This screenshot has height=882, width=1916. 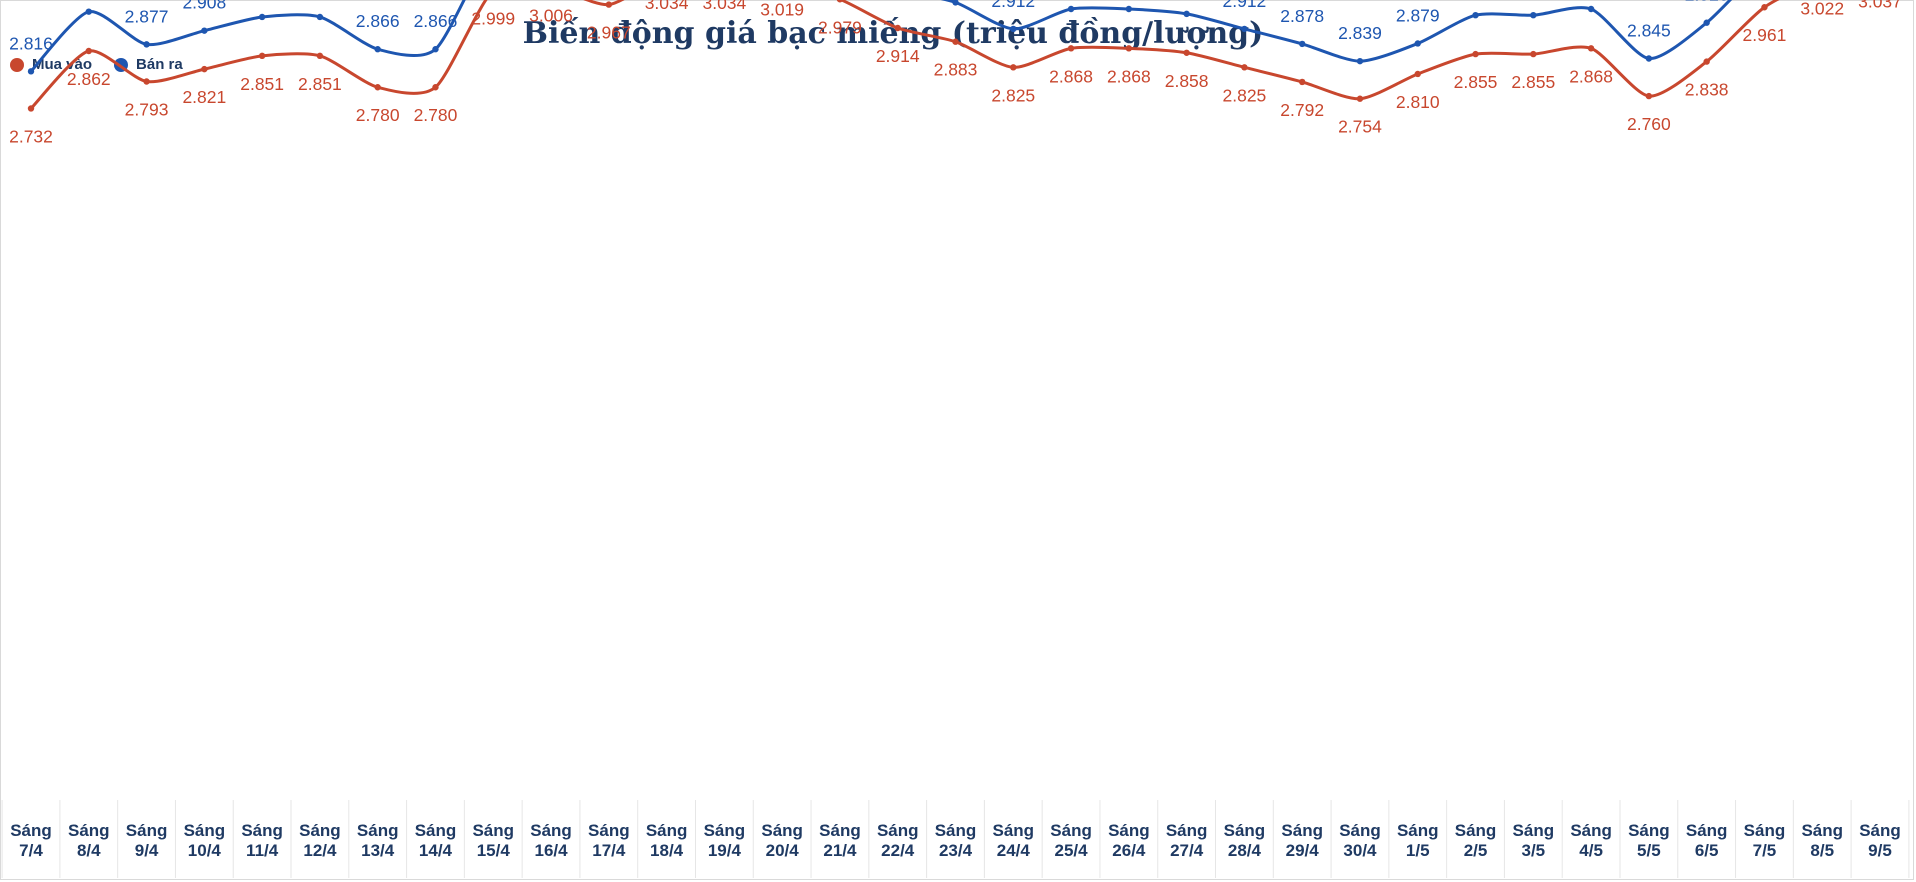 I want to click on x-tick-label: Sáng 29/4, so click(x=1302, y=840).